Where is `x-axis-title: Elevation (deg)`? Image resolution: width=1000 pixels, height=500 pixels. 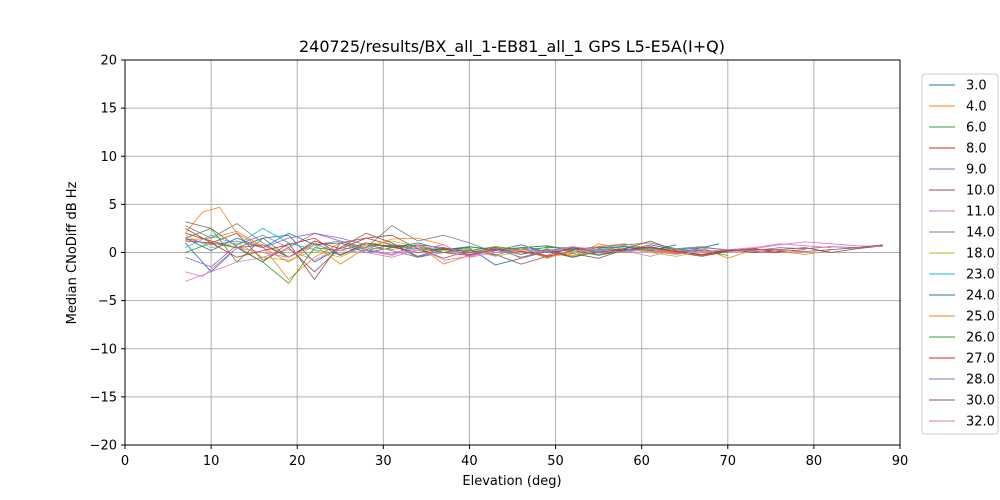
x-axis-title: Elevation (deg) is located at coordinates (511, 481).